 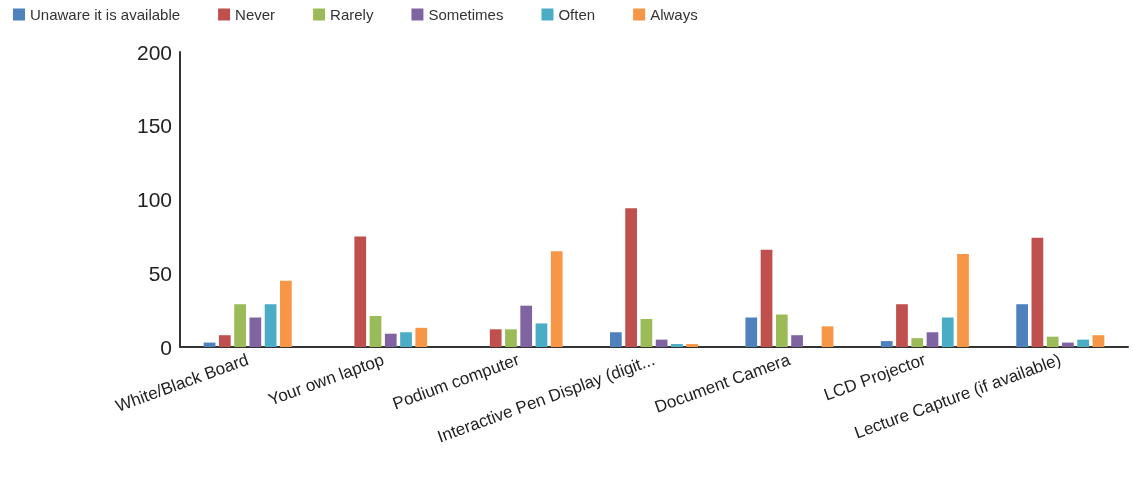 I want to click on y-tick-label: 200, so click(x=154, y=52).